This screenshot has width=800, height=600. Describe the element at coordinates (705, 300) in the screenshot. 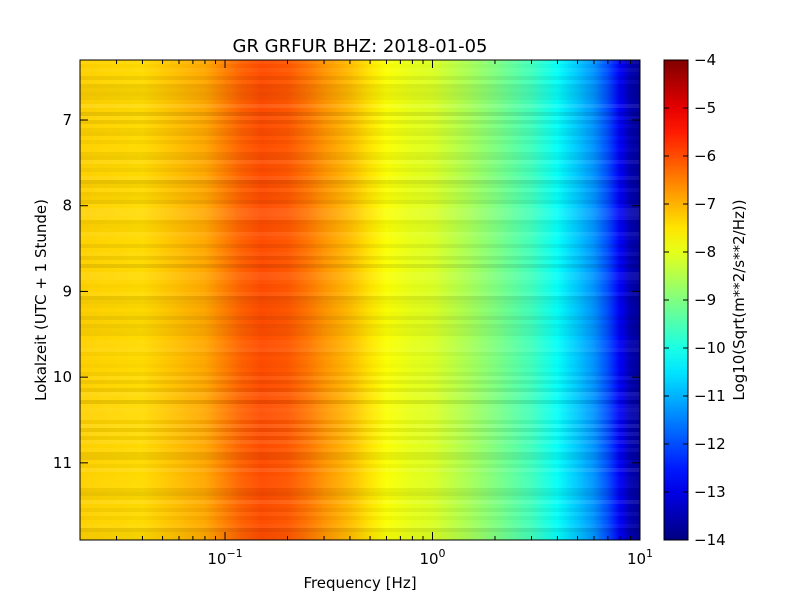

I see `colorbar-tick-label: −9` at that location.